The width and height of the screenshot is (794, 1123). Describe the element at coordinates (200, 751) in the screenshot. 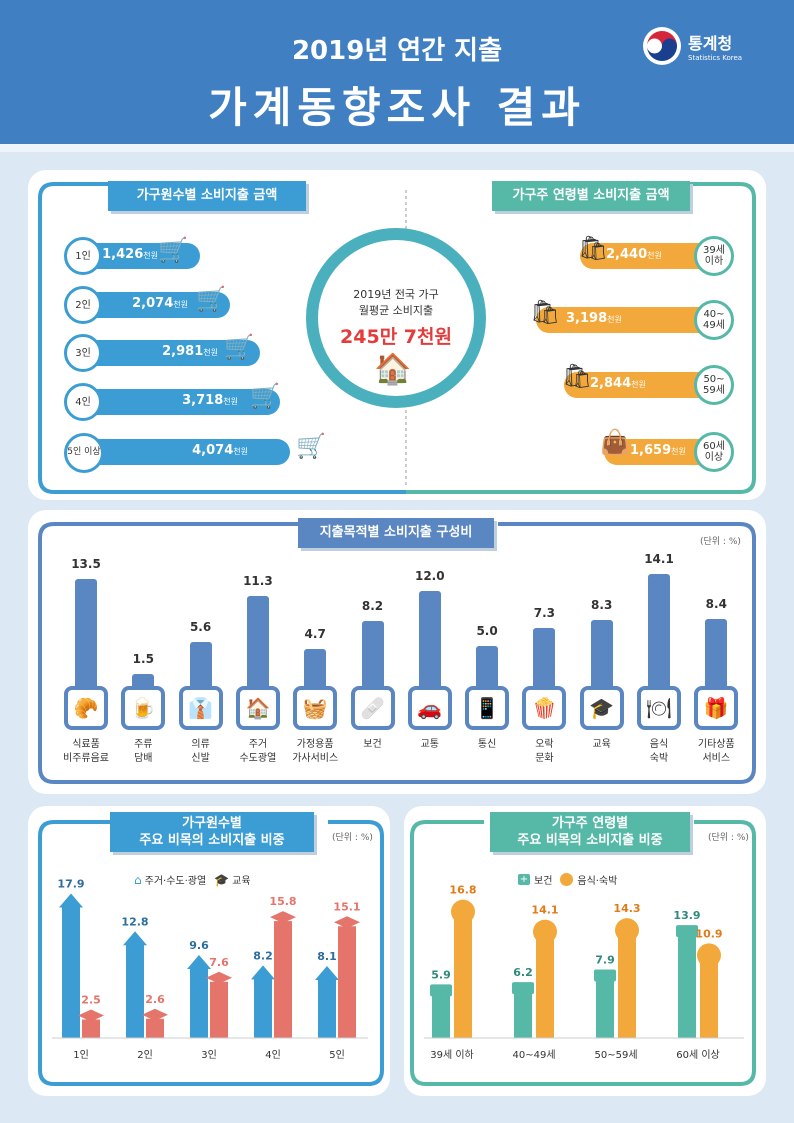

I see `composition-category: 의류 신발` at that location.